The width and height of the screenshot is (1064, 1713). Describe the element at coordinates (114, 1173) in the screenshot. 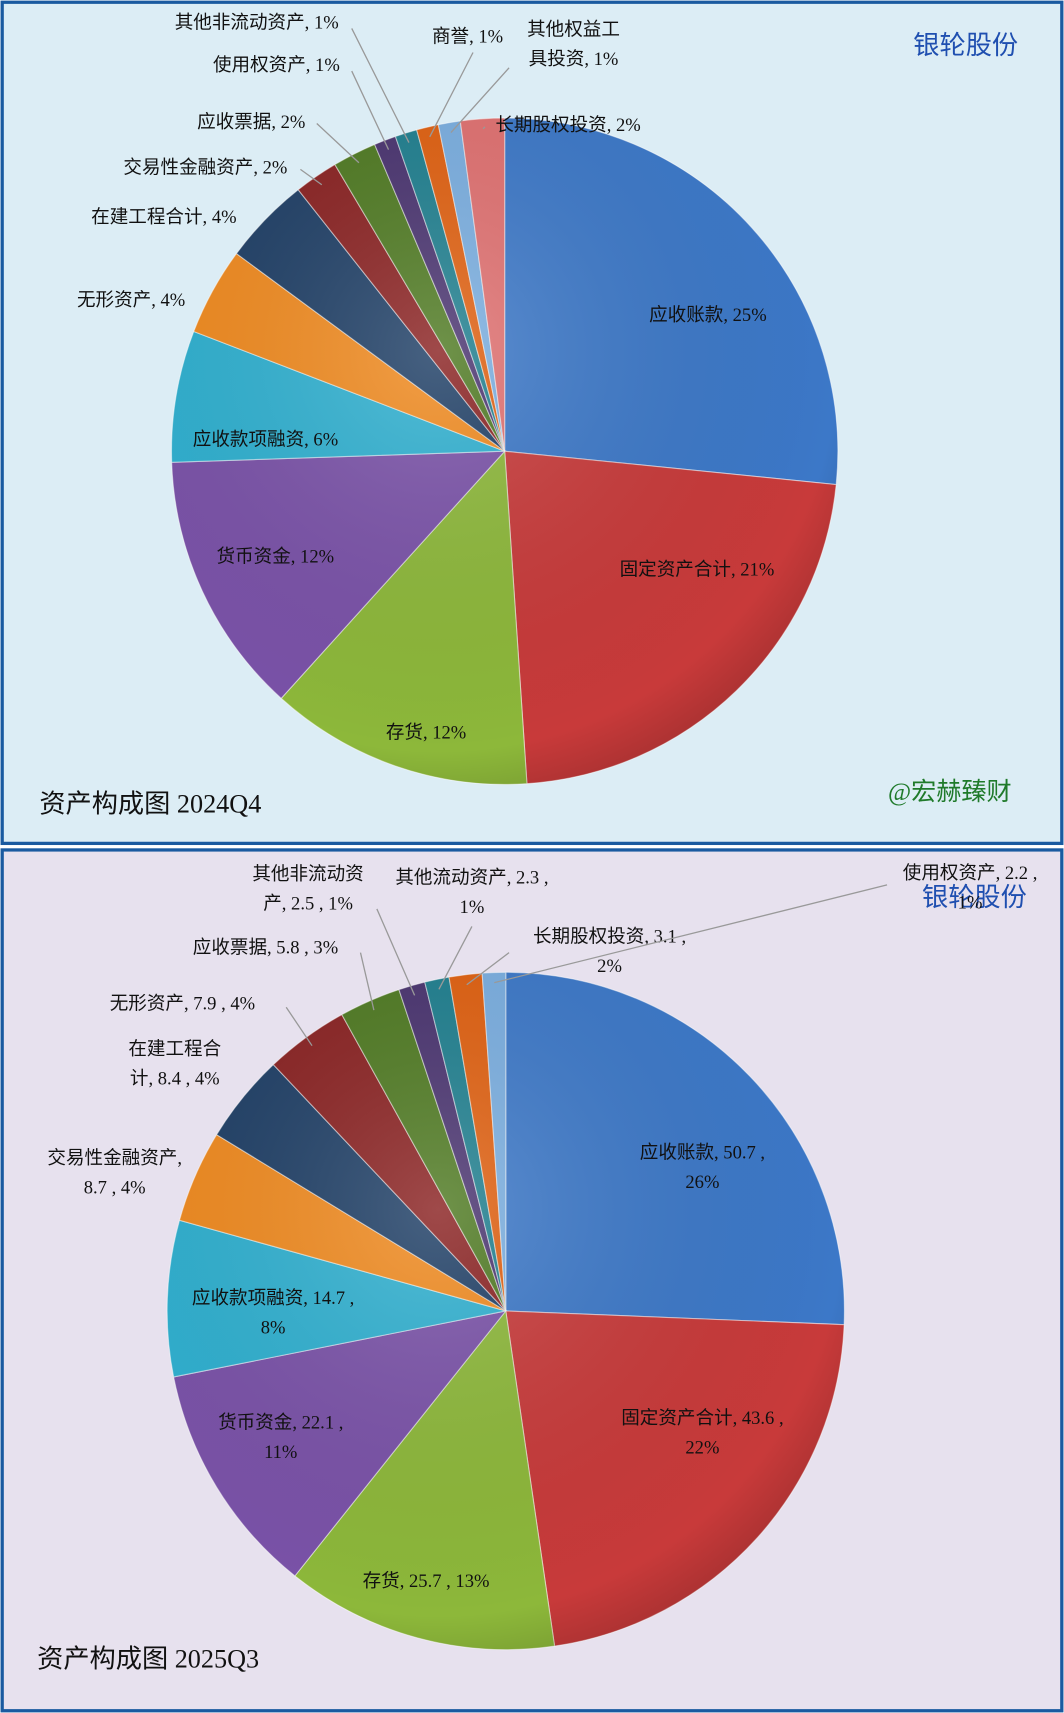

I see `data-label: 交易性金融资产, 8.7 , 4%` at that location.